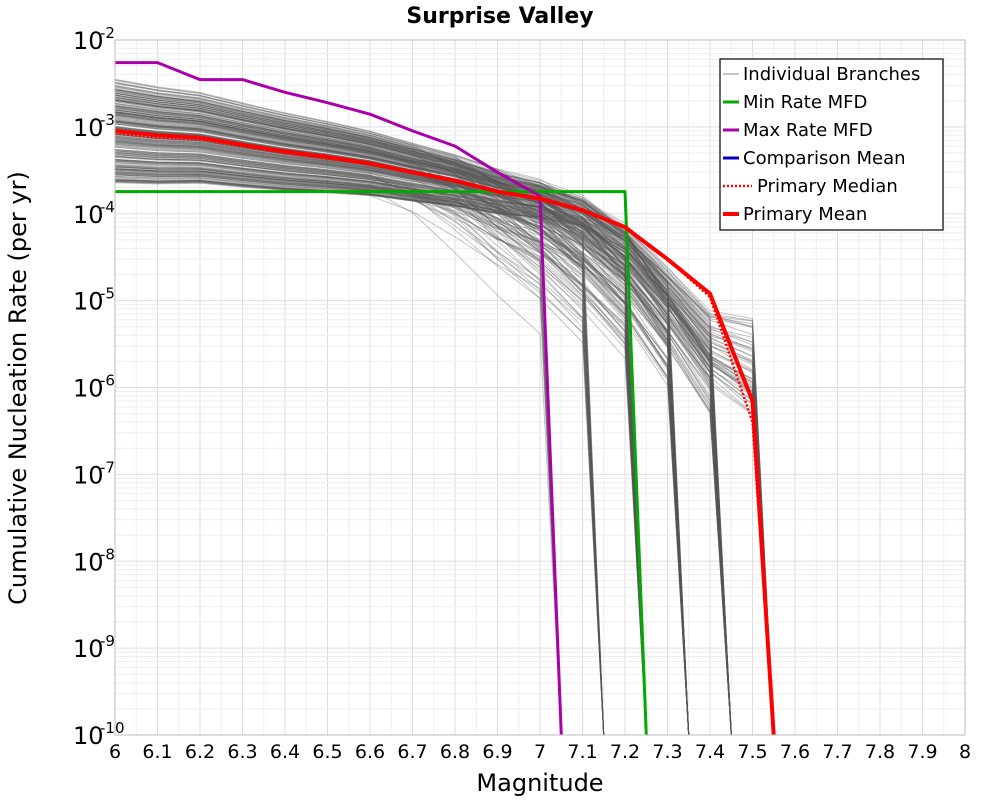 The width and height of the screenshot is (1000, 800). Describe the element at coordinates (327, 752) in the screenshot. I see `x-tick-label: 6.5` at that location.